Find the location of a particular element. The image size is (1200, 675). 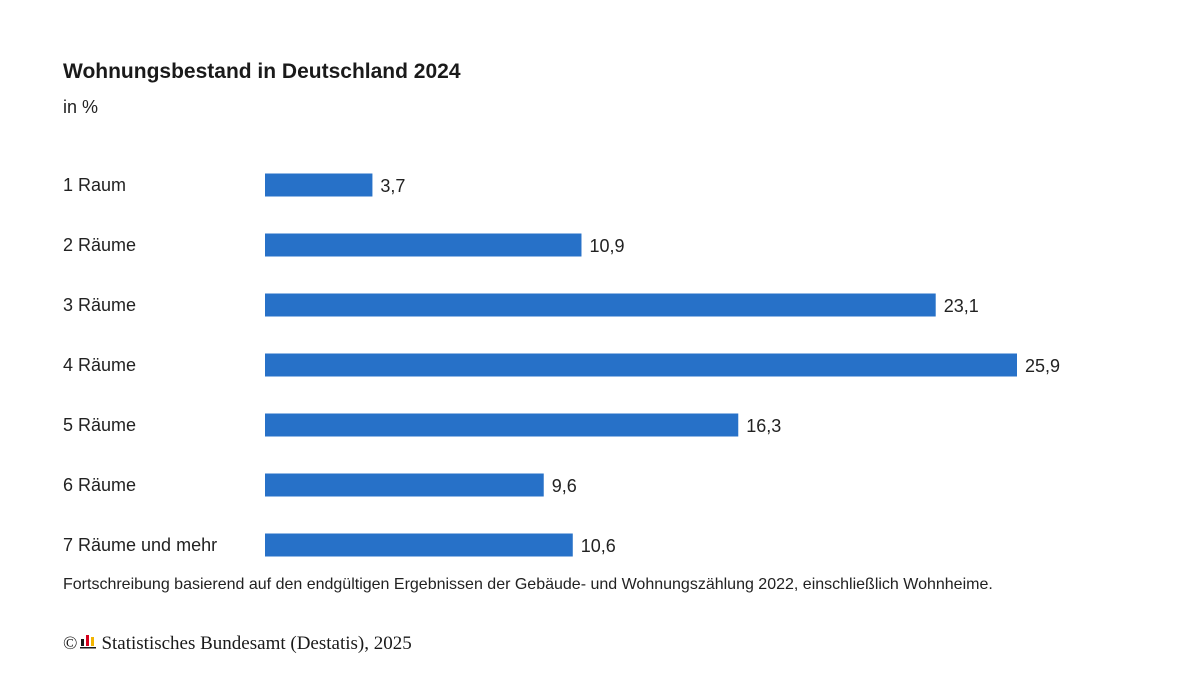

value-label: 16,3 is located at coordinates (763, 426).